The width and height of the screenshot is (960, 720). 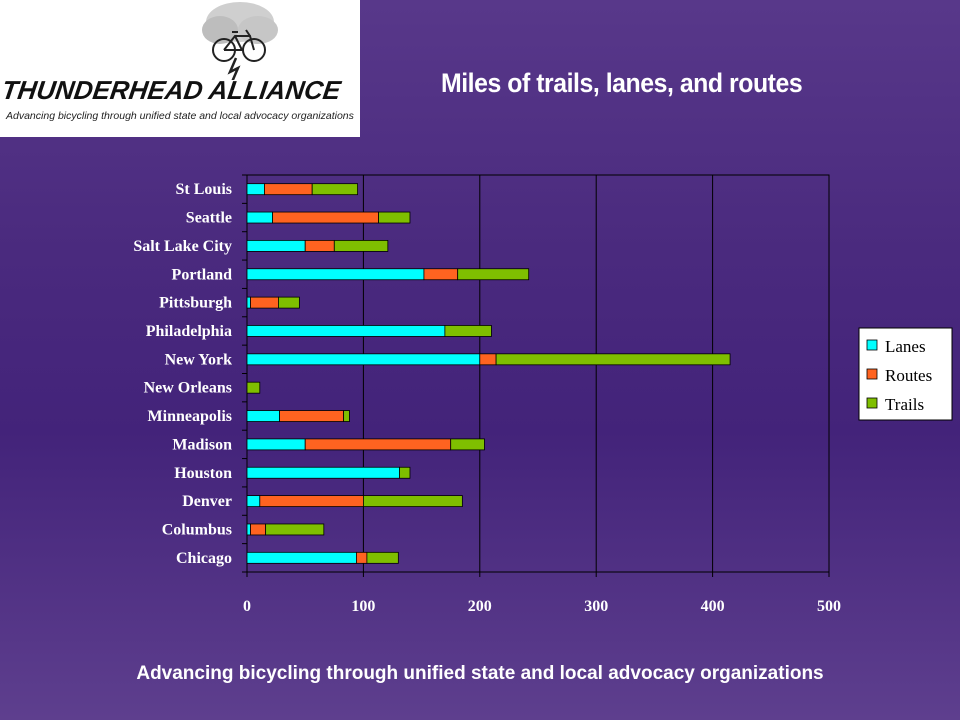 I want to click on category-label: Columbus, so click(x=197, y=529).